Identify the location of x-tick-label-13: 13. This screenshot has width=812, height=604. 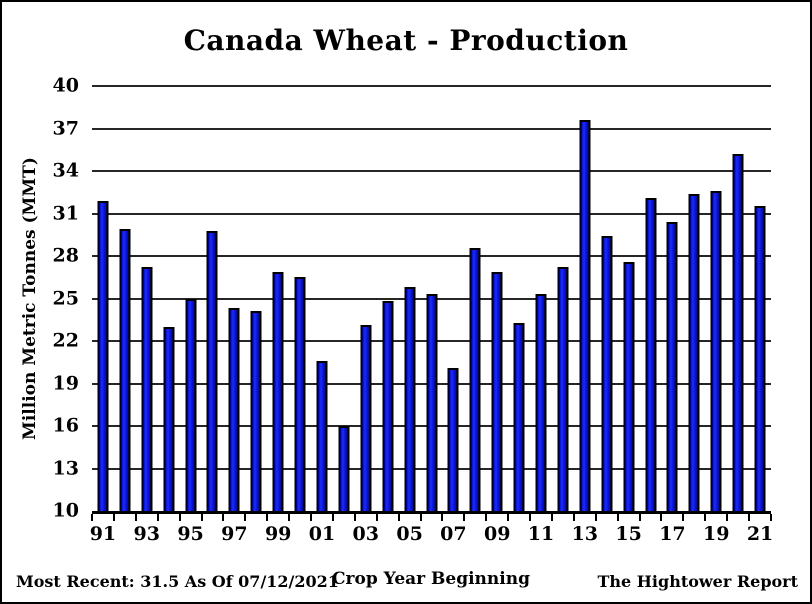
(585, 534).